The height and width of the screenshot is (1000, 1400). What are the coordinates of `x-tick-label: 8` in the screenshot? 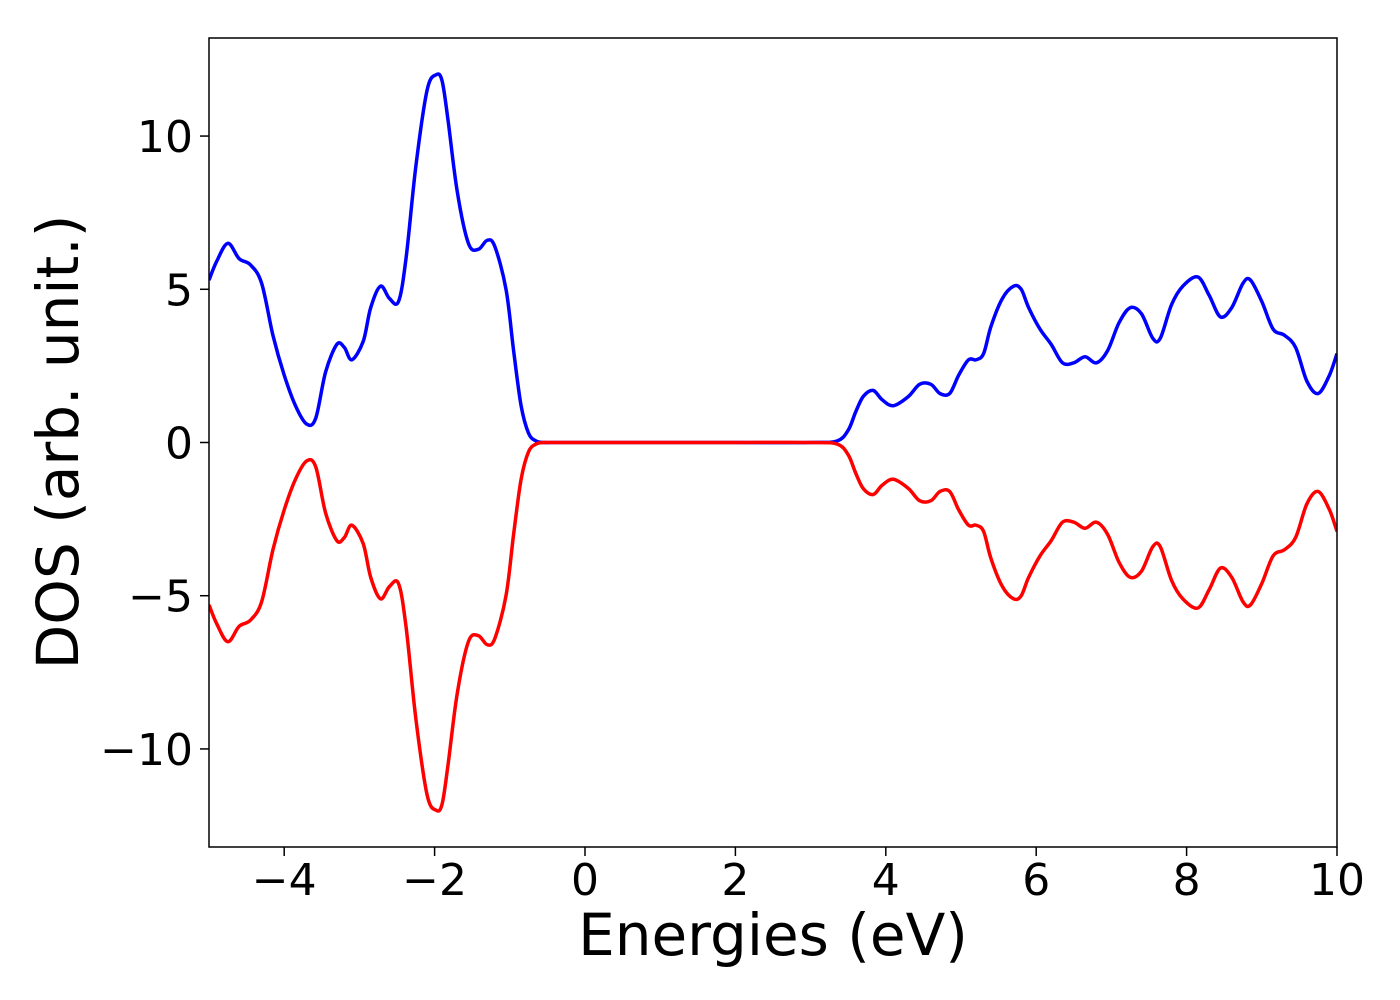 It's located at (1187, 880).